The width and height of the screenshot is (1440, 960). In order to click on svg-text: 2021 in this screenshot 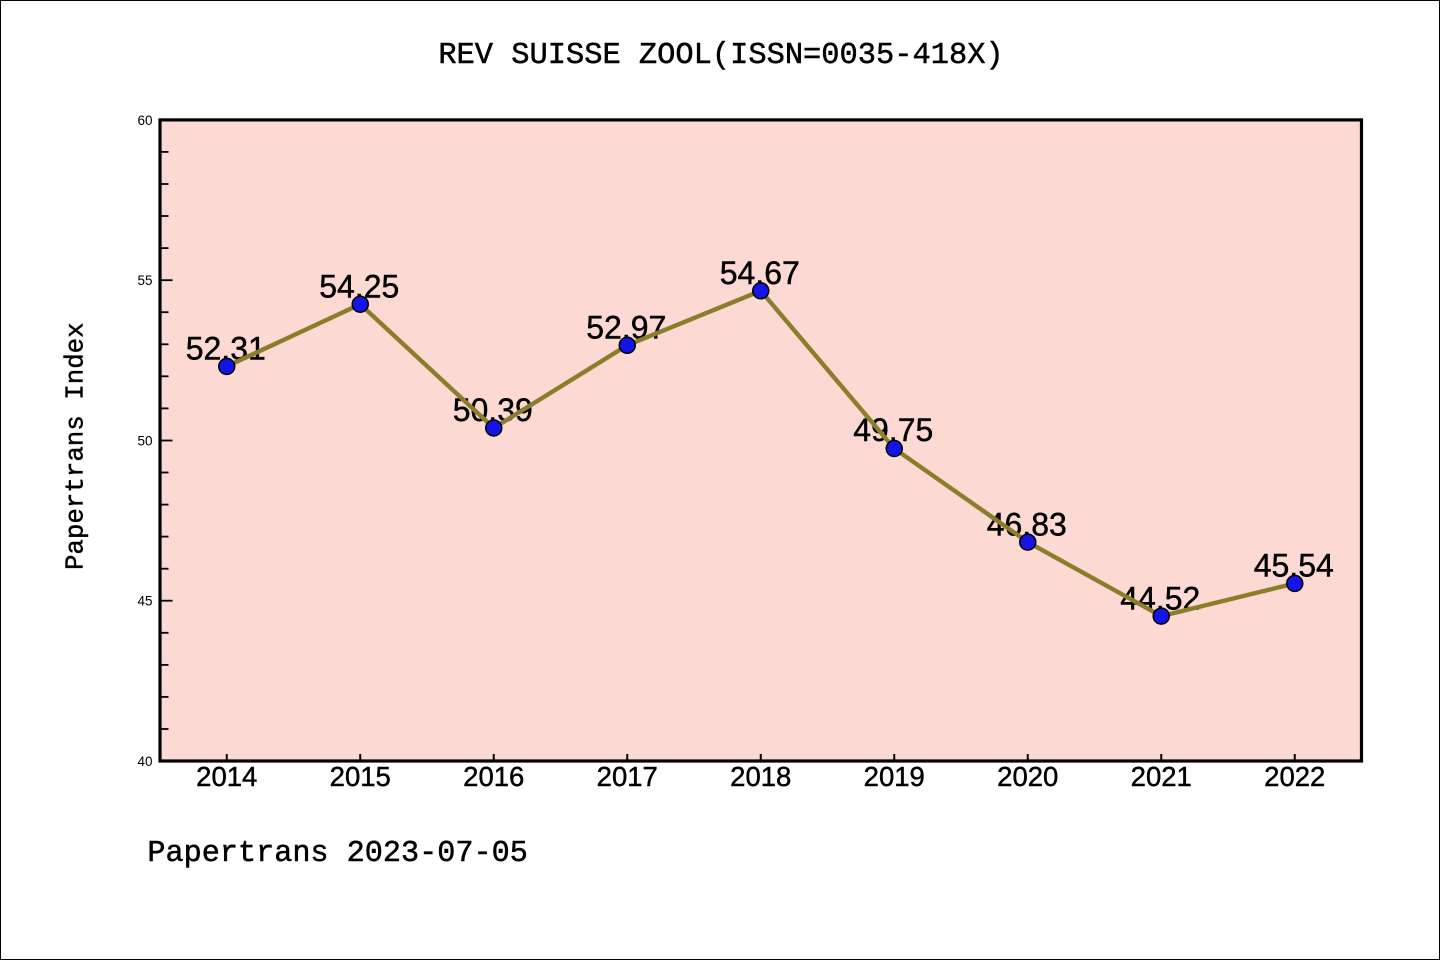, I will do `click(1161, 776)`.